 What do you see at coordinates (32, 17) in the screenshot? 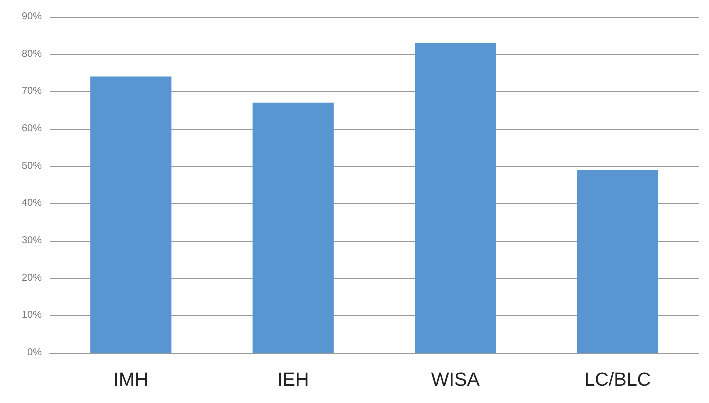
I see `y-tick-label: 90%` at bounding box center [32, 17].